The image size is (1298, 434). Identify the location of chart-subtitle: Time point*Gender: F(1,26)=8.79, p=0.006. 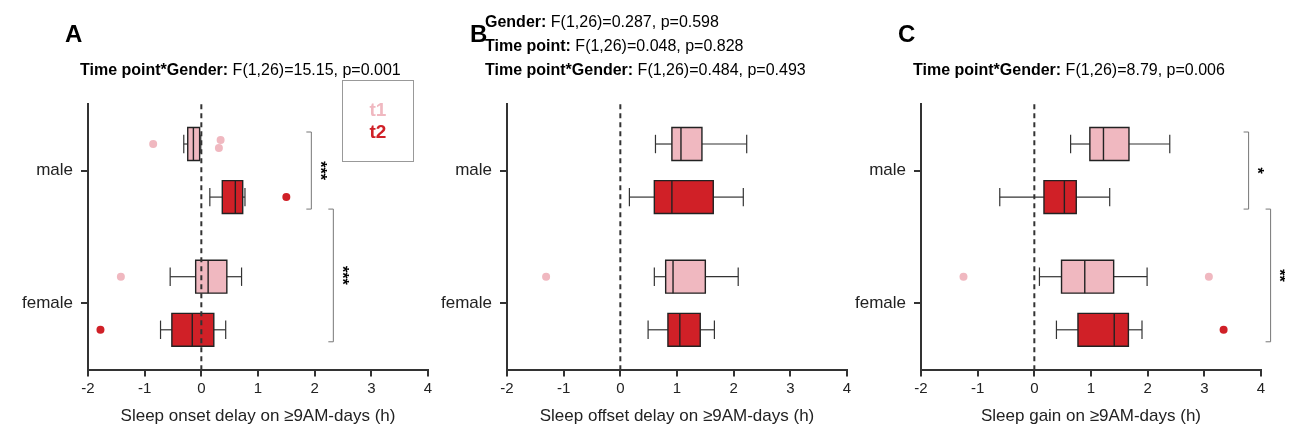
(1069, 70).